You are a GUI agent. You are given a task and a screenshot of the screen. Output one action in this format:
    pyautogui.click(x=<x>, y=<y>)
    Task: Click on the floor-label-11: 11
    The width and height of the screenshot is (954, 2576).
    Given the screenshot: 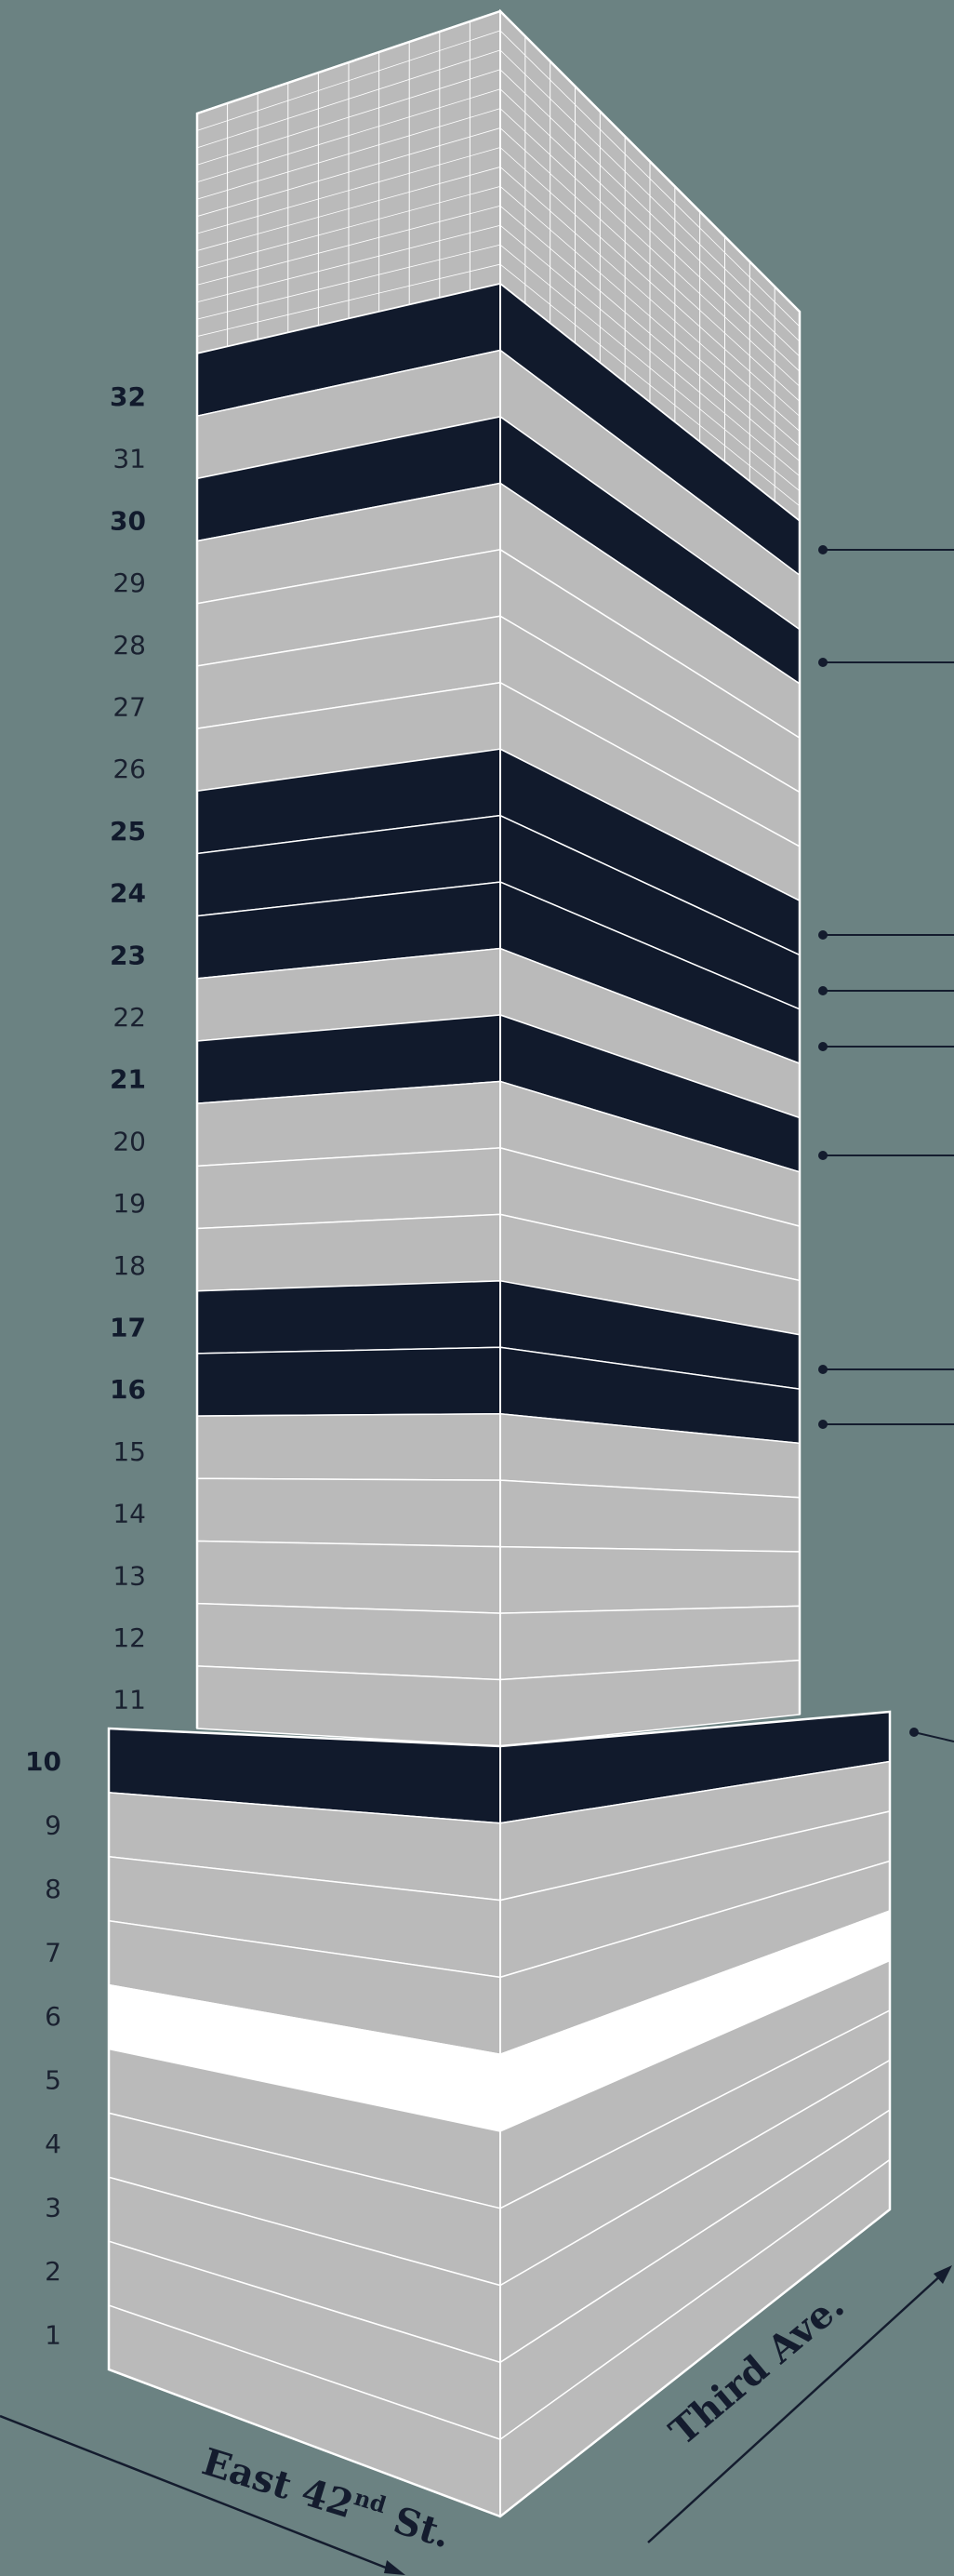 What is the action you would take?
    pyautogui.click(x=129, y=1700)
    